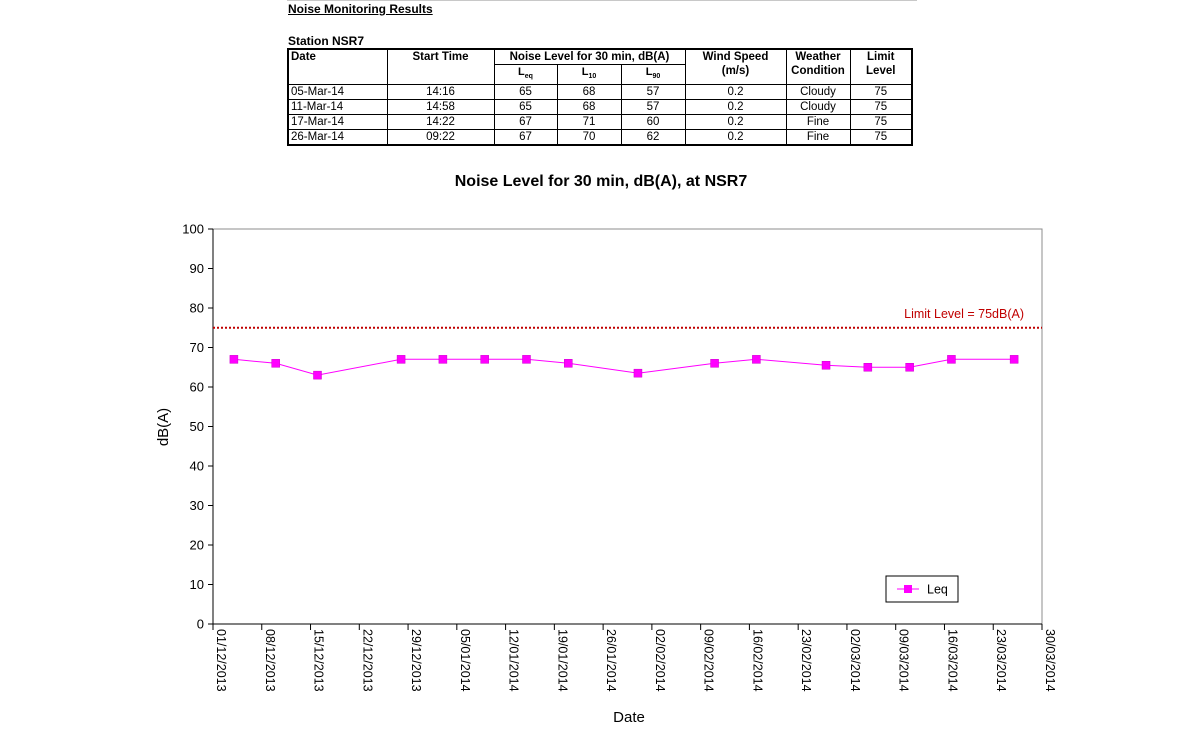 The width and height of the screenshot is (1202, 742). What do you see at coordinates (735, 57) in the screenshot?
I see `header-wind-speed-label: Wind Speed` at bounding box center [735, 57].